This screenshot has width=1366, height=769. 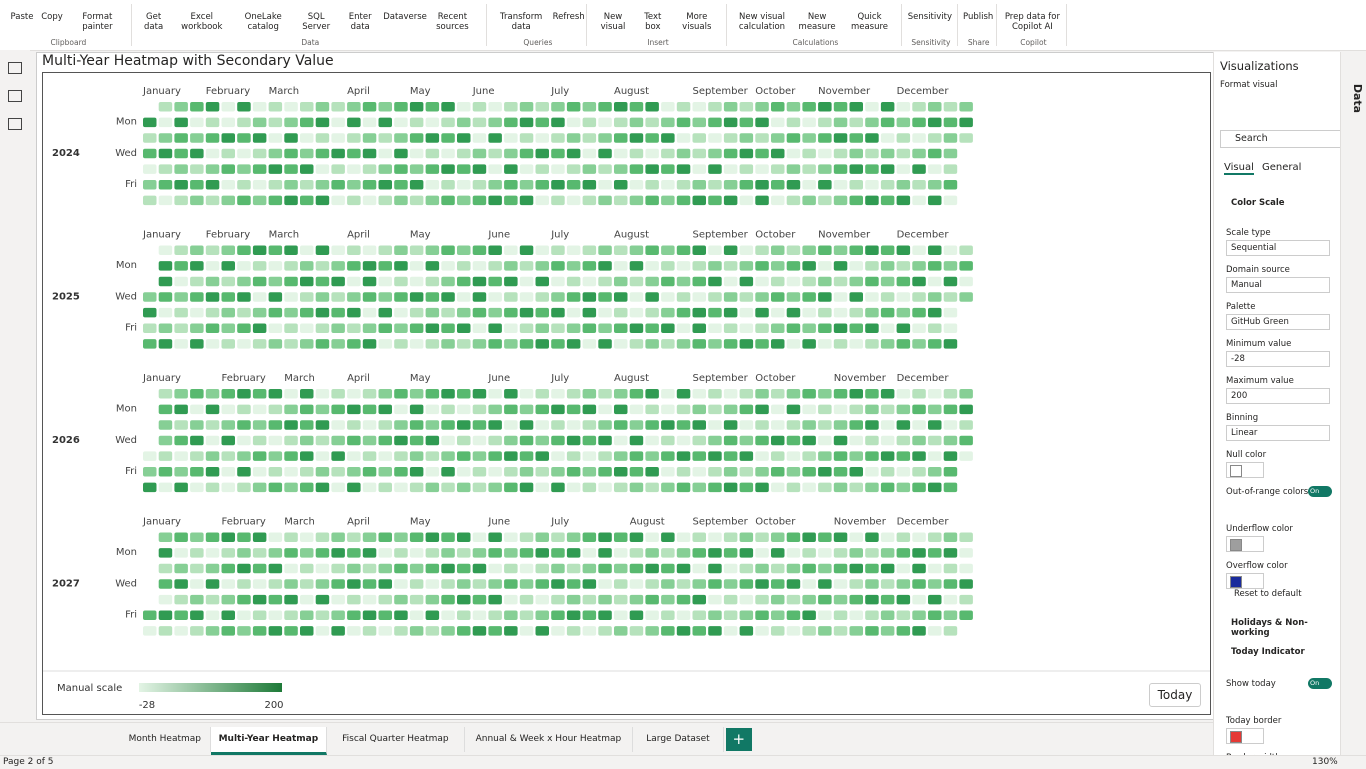 I want to click on weekday-label: Fri, so click(x=131, y=328).